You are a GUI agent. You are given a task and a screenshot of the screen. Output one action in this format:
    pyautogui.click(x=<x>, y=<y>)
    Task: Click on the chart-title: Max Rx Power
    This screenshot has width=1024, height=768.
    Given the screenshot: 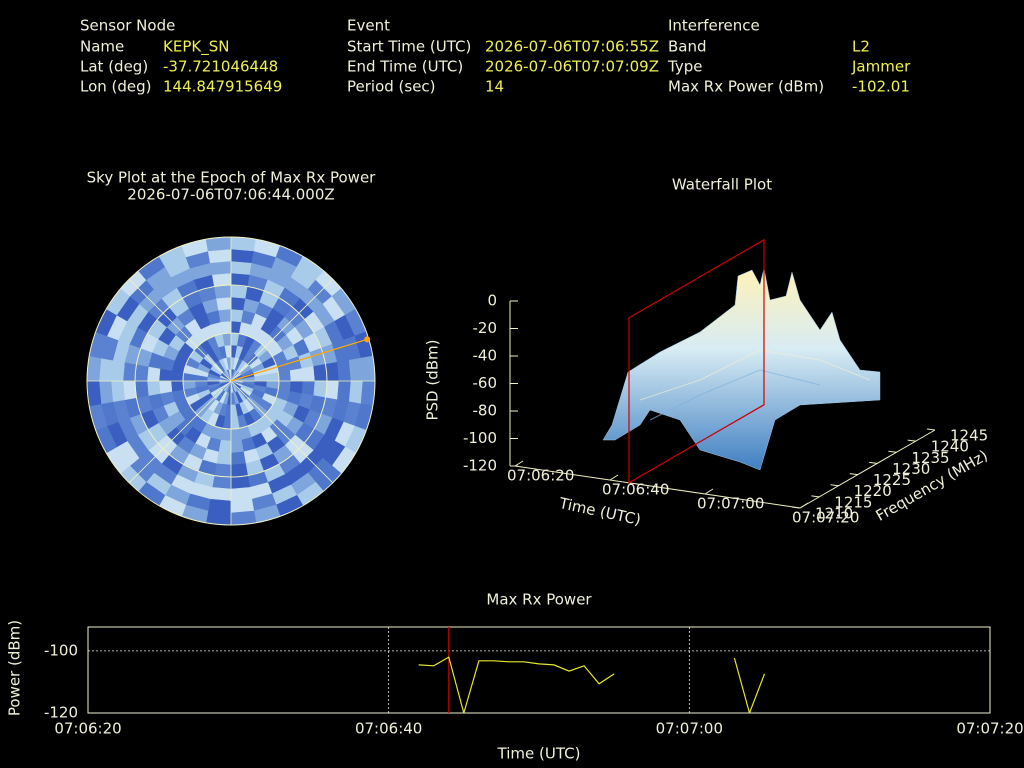 What is the action you would take?
    pyautogui.click(x=539, y=600)
    